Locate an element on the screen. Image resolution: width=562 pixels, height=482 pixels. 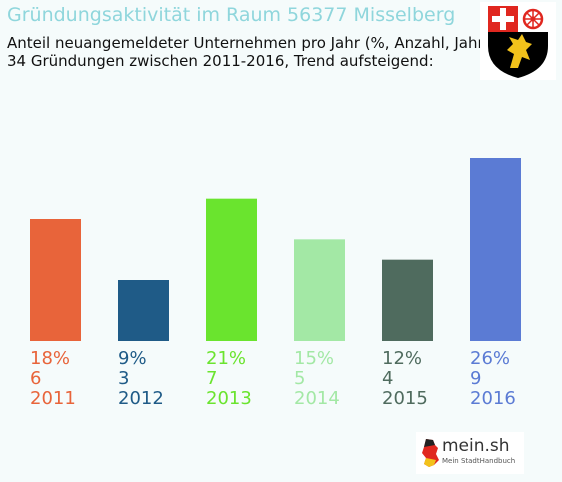
count-label-2016: 9 is located at coordinates (475, 378).